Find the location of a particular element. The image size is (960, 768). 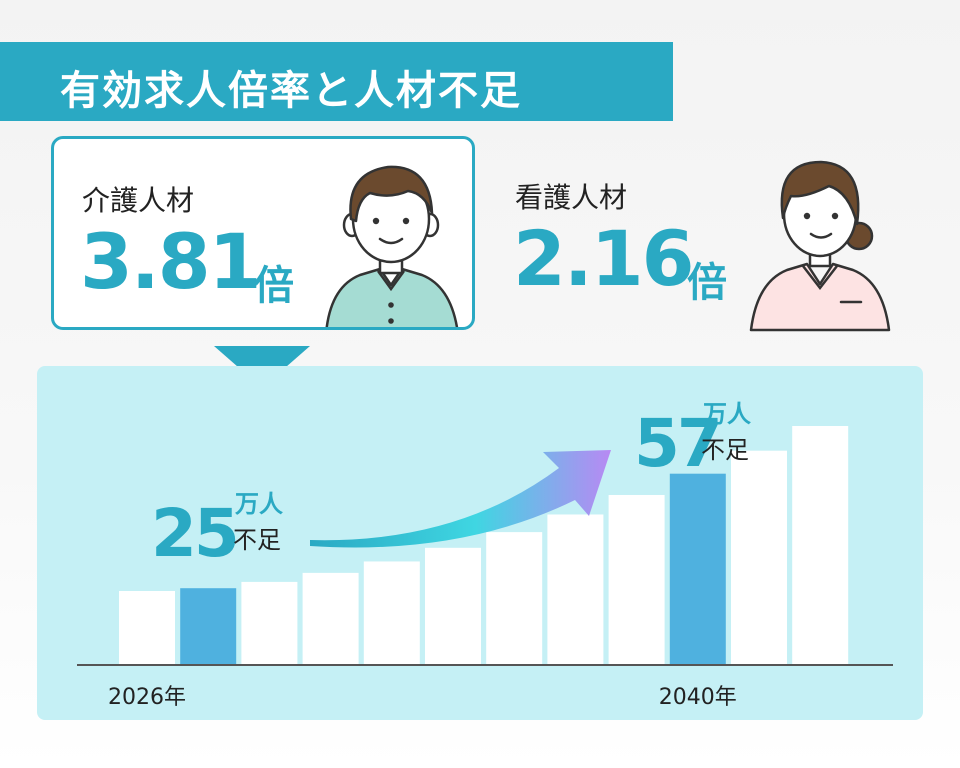

care-worker-label: 介護人材 is located at coordinates (138, 200).